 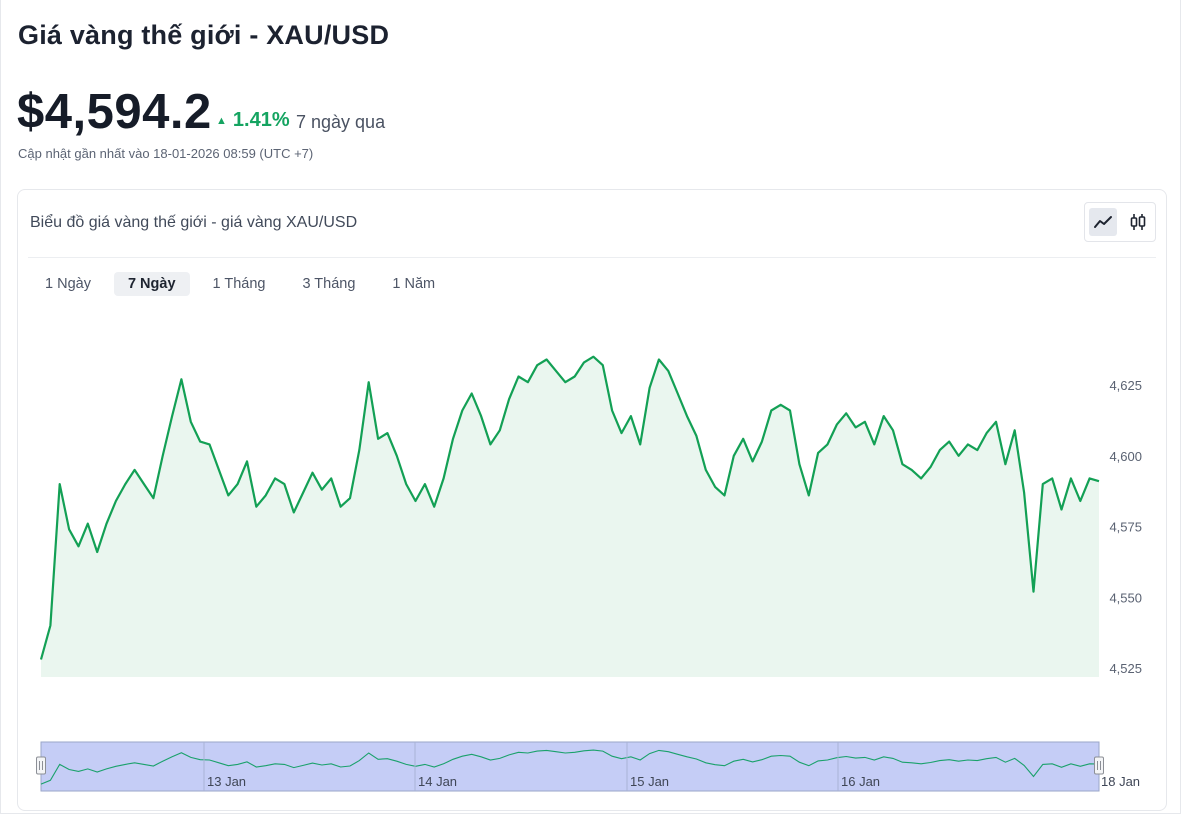 I want to click on y-tick-label: 4,600, so click(x=1125, y=456).